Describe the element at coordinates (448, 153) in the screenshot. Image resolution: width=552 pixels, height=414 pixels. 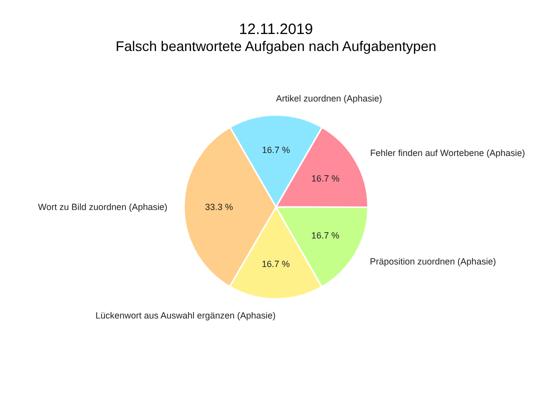
I see `slice-label: Fehler finden auf Wortebene (Aphasie)` at that location.